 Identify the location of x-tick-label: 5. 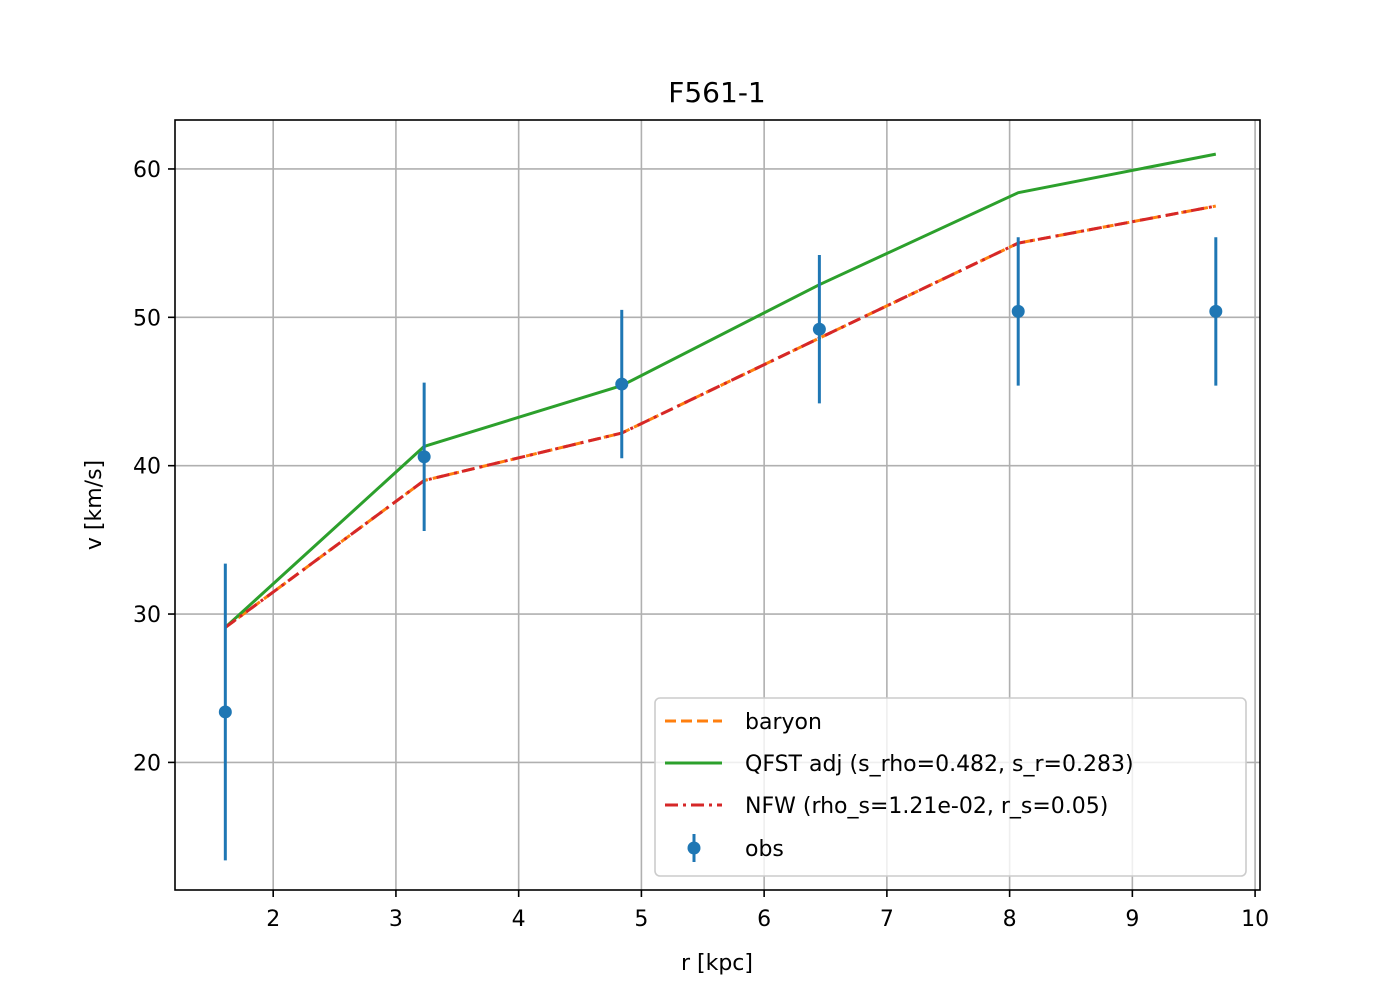
(641, 919).